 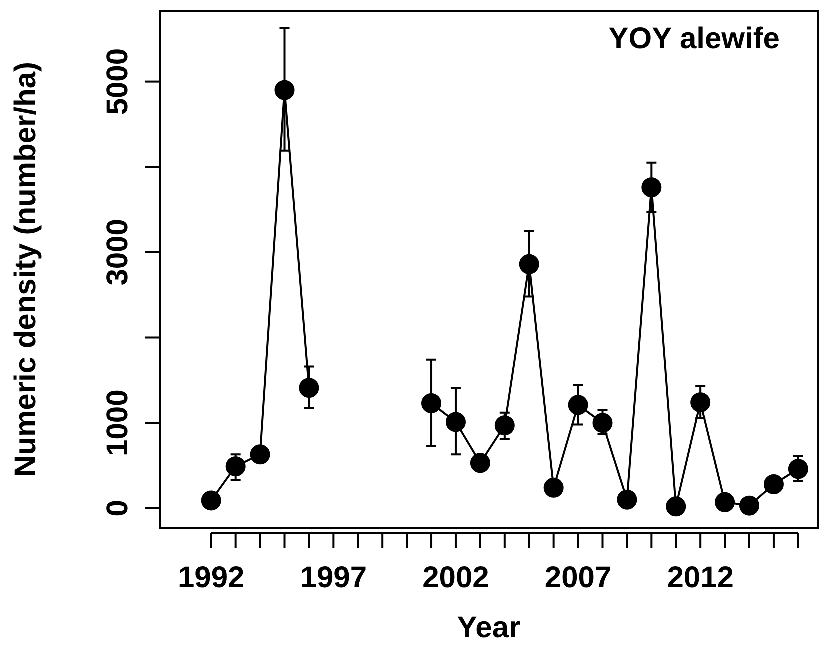 I want to click on y-tick-label: 3000, so click(x=117, y=252).